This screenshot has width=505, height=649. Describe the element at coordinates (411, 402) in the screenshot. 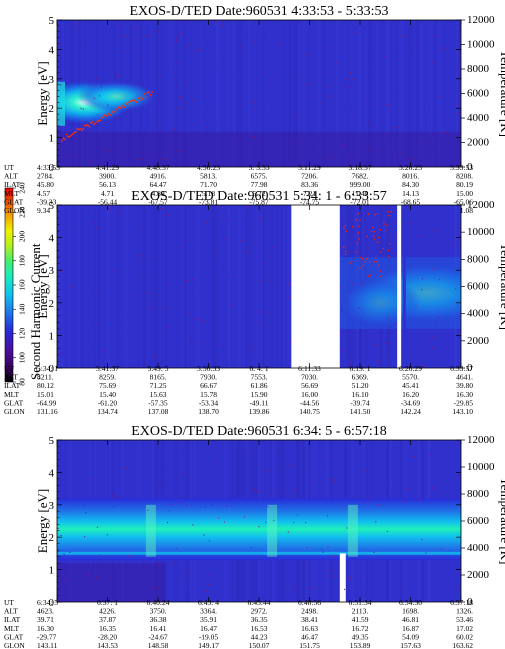

I see `orbit-value: -34.69` at that location.